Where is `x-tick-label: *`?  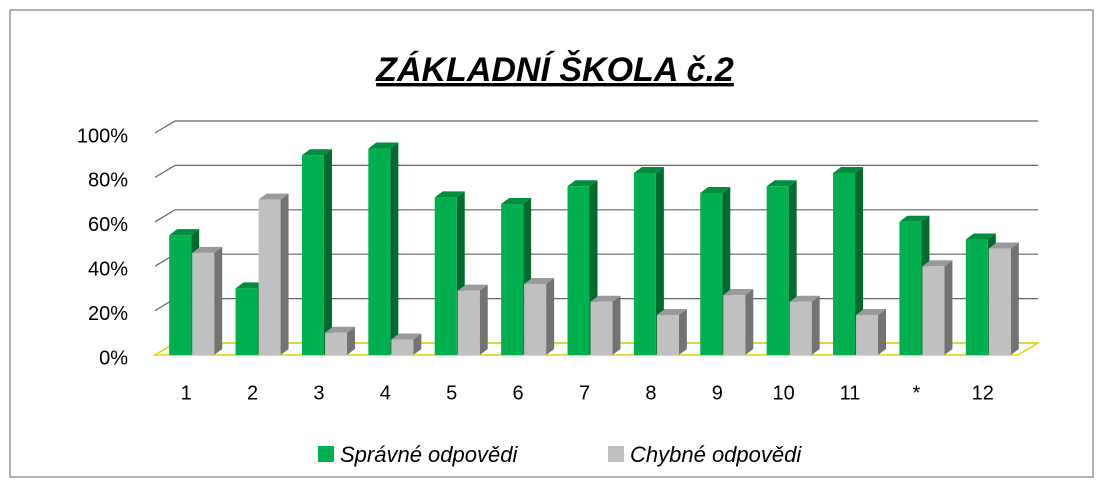
x-tick-label: * is located at coordinates (917, 393).